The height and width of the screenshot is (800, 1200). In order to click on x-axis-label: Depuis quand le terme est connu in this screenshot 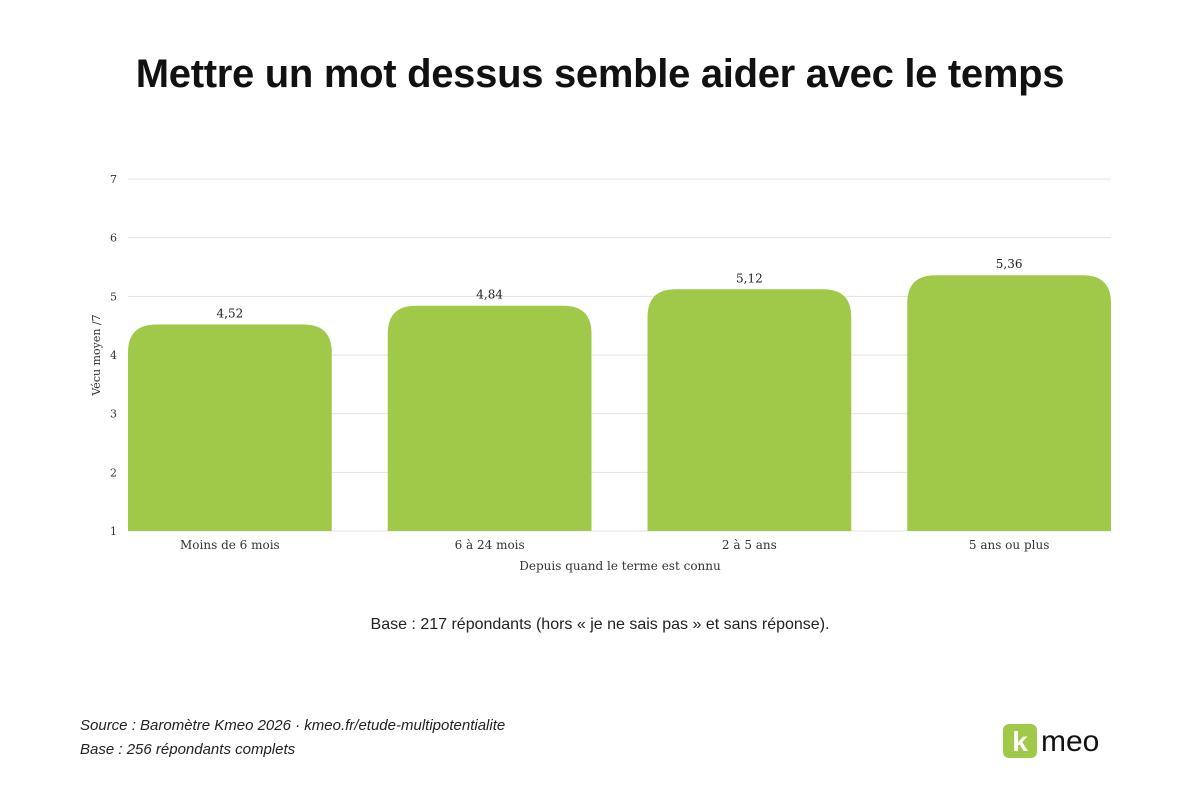, I will do `click(620, 566)`.